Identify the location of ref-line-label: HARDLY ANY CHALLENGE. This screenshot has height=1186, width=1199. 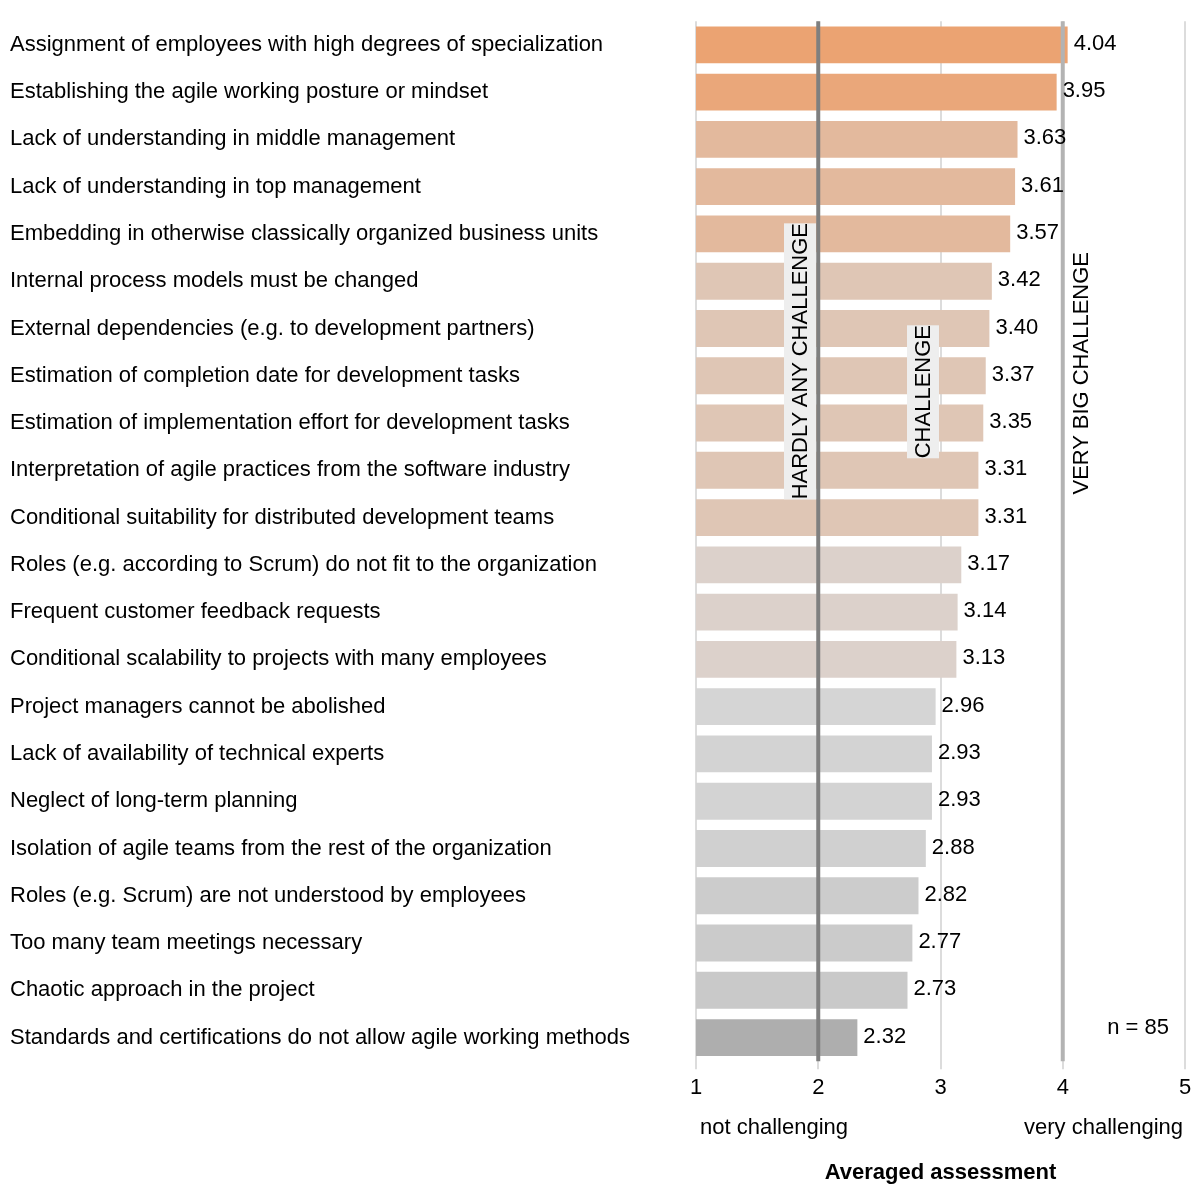
(800, 361).